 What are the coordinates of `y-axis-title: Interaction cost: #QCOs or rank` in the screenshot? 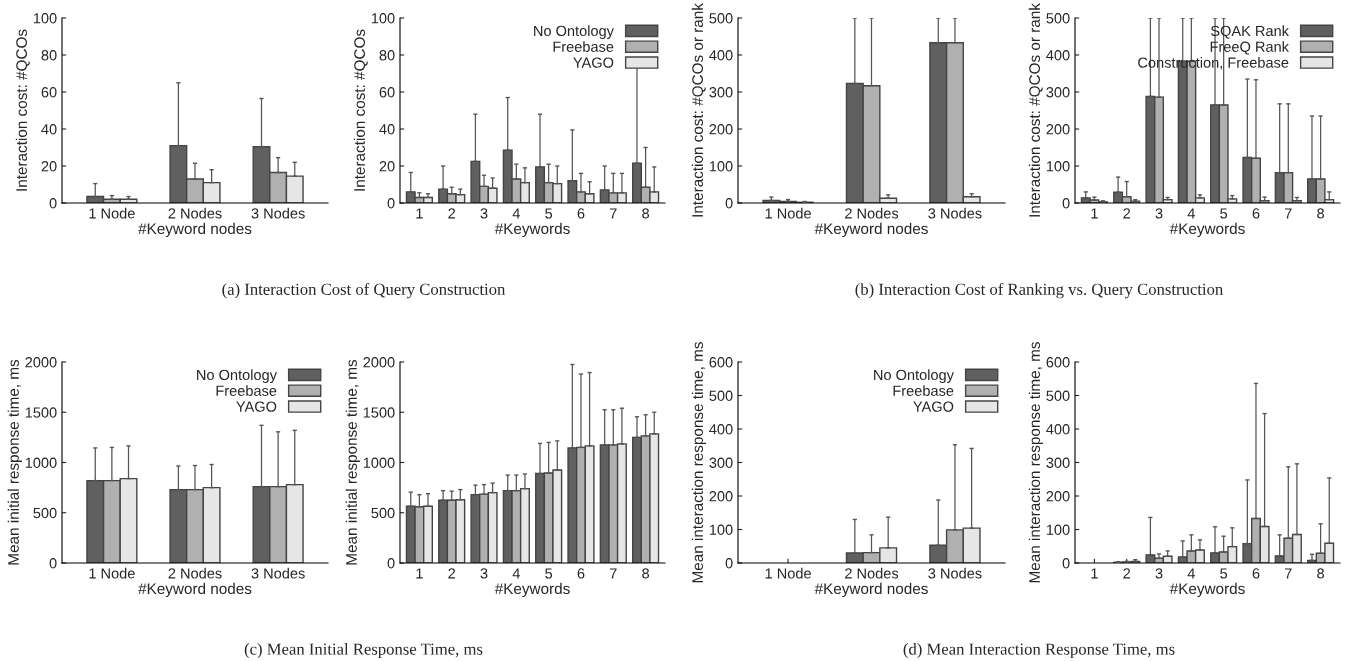 It's located at (698, 110).